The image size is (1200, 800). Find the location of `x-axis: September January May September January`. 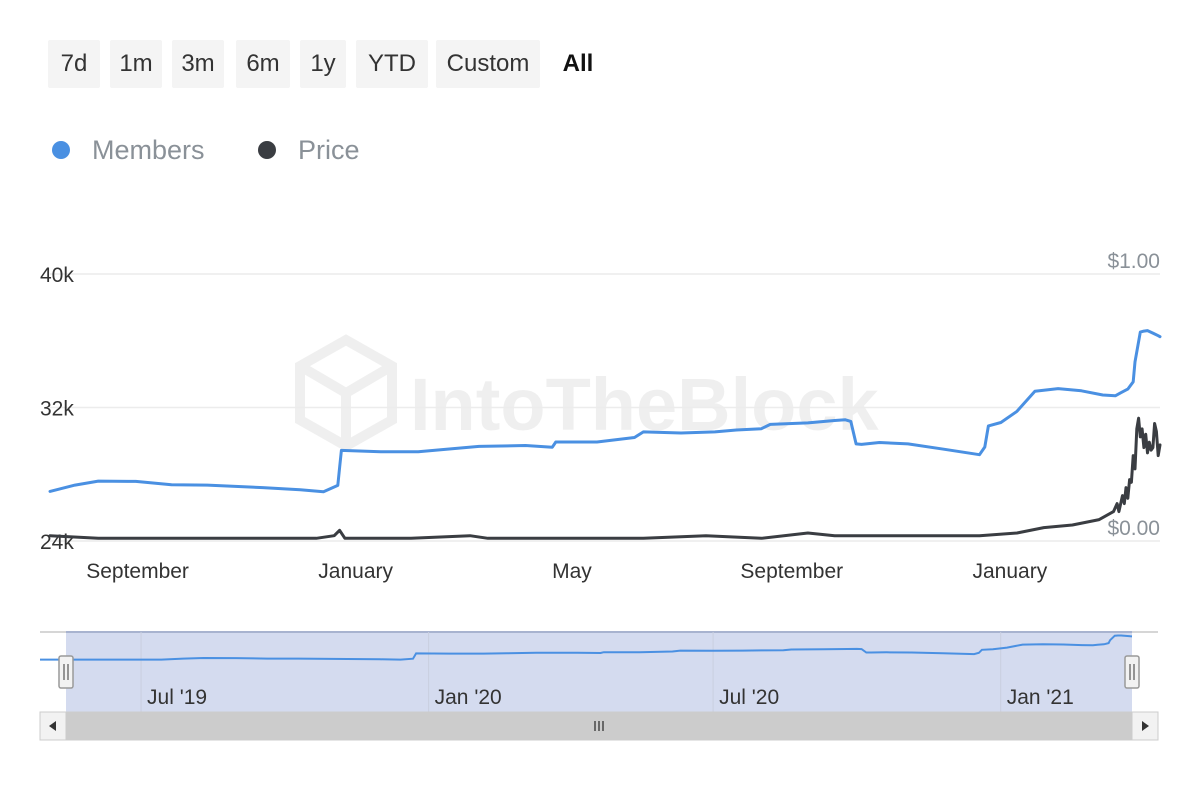

x-axis: September January May September January is located at coordinates (566, 571).